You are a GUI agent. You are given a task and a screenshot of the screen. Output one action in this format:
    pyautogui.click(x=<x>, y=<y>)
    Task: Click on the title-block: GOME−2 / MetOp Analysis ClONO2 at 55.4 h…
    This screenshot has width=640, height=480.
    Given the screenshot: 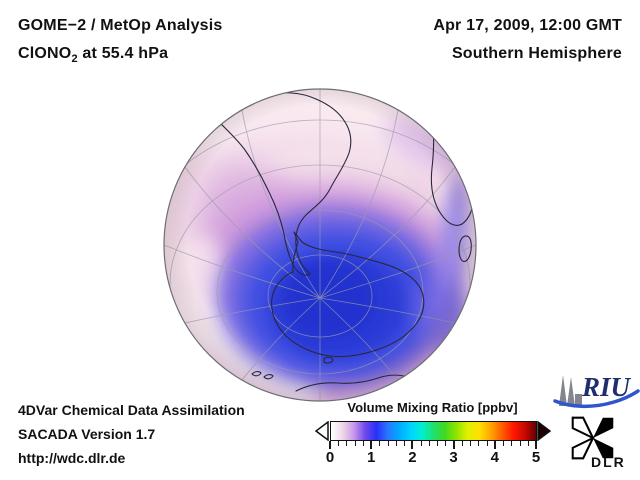 What is the action you would take?
    pyautogui.click(x=120, y=42)
    